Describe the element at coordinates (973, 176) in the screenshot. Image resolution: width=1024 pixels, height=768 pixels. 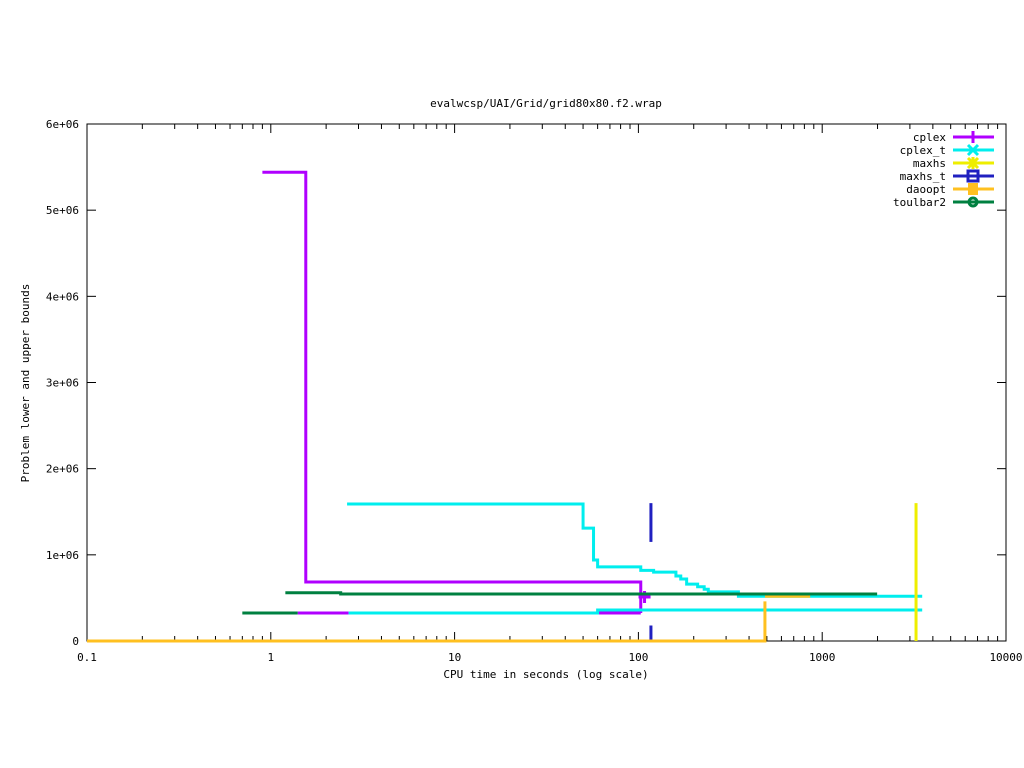
I see `legend-marker-maxhs_t` at that location.